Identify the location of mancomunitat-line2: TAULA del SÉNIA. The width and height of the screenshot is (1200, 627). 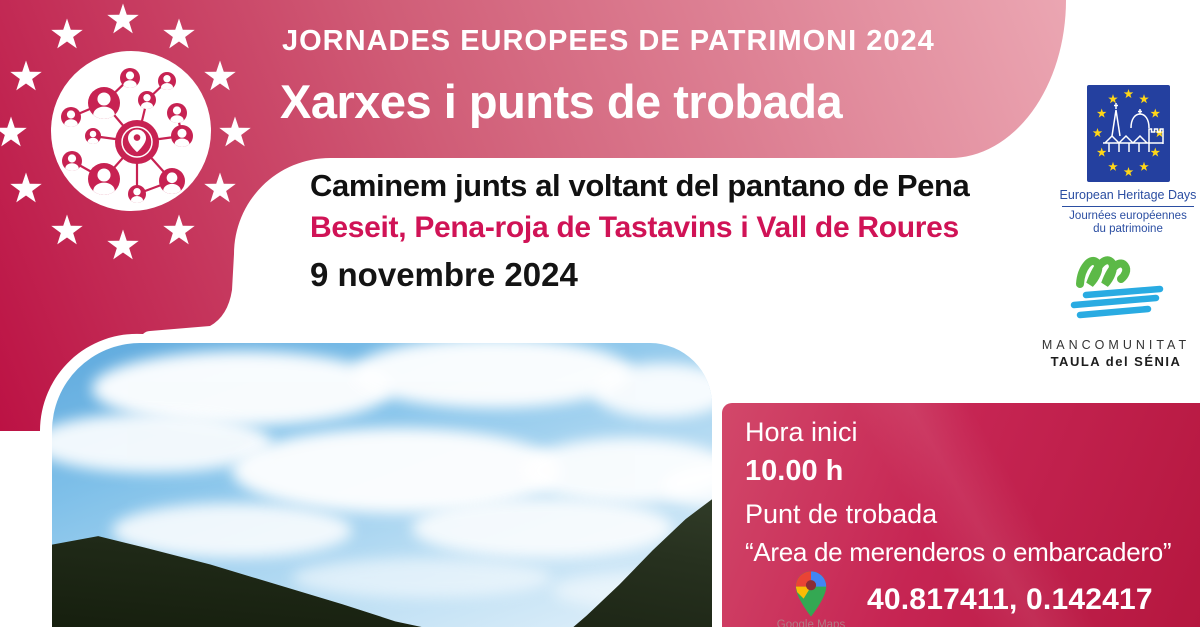
(1116, 361).